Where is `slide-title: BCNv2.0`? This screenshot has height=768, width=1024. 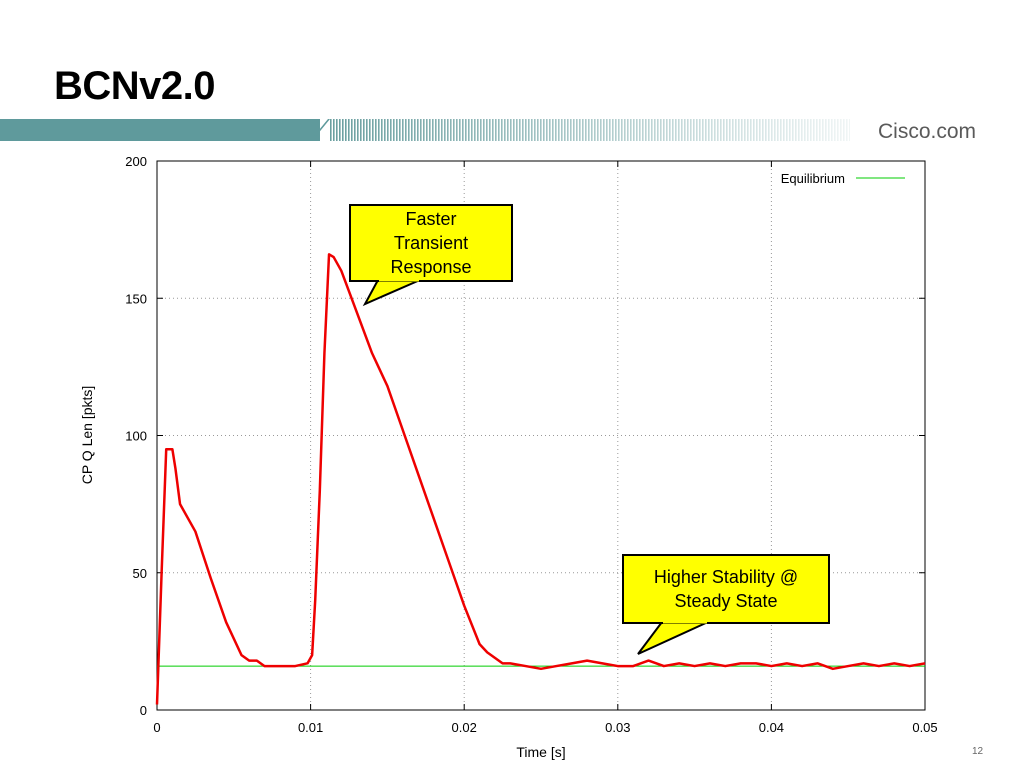
slide-title: BCNv2.0 is located at coordinates (135, 86).